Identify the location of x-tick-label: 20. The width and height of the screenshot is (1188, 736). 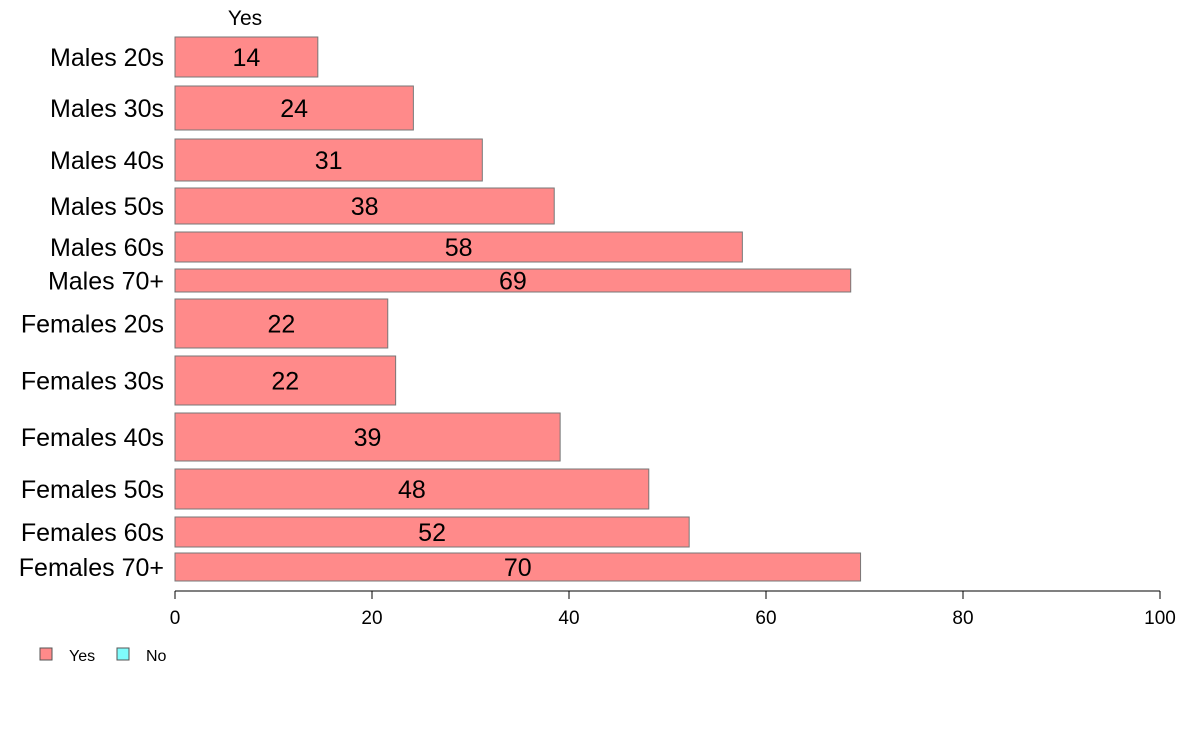
(371, 618).